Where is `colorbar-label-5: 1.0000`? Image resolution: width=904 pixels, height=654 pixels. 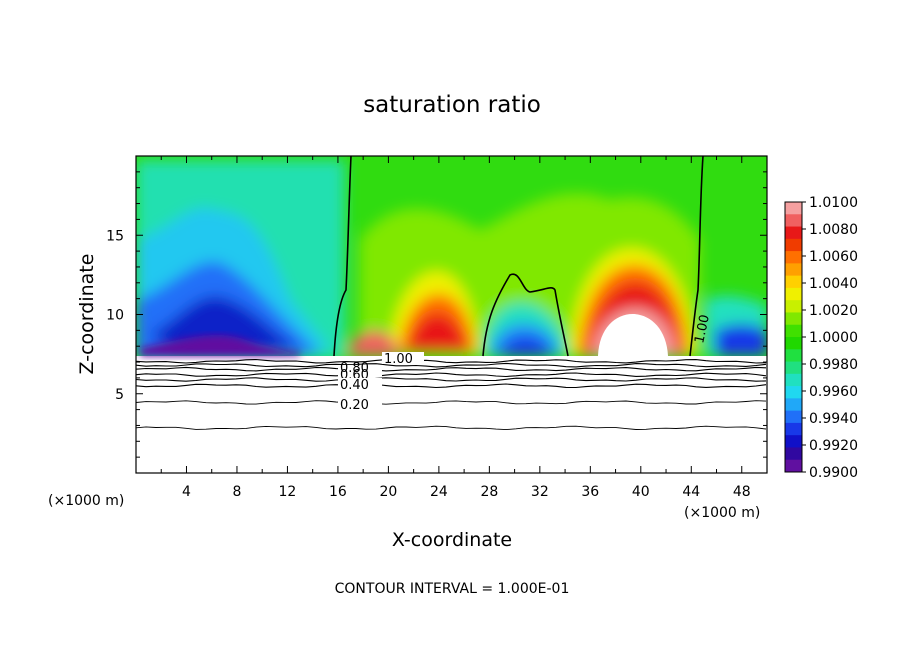
colorbar-label-5: 1.0000 is located at coordinates (833, 338).